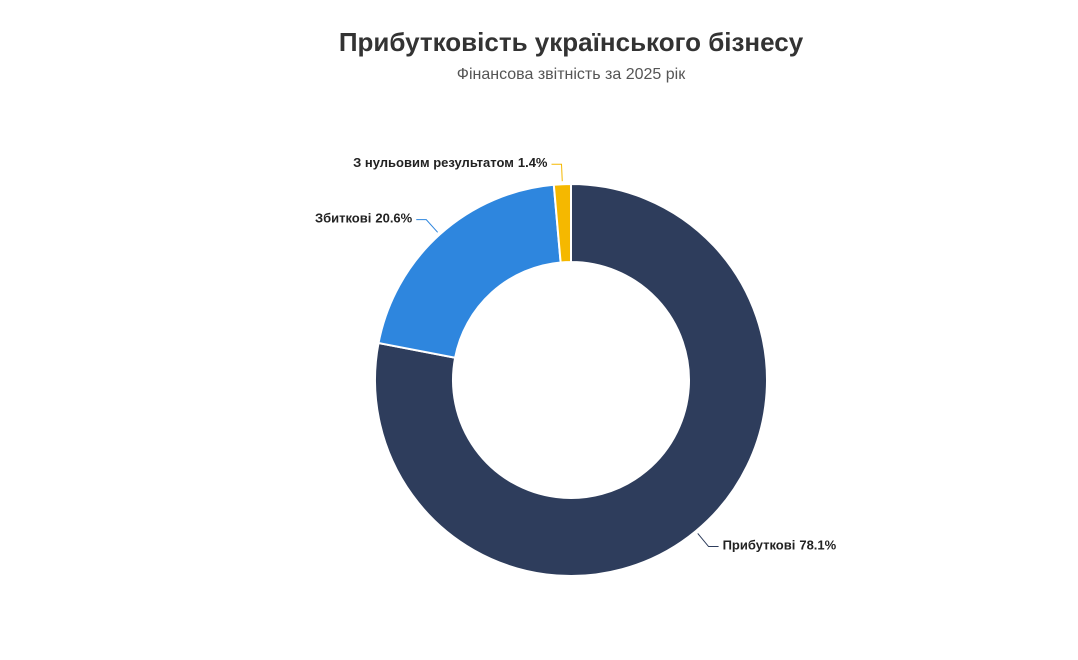 This screenshot has height=660, width=1078. What do you see at coordinates (533, 163) in the screenshot?
I see `value-label: 1.4%` at bounding box center [533, 163].